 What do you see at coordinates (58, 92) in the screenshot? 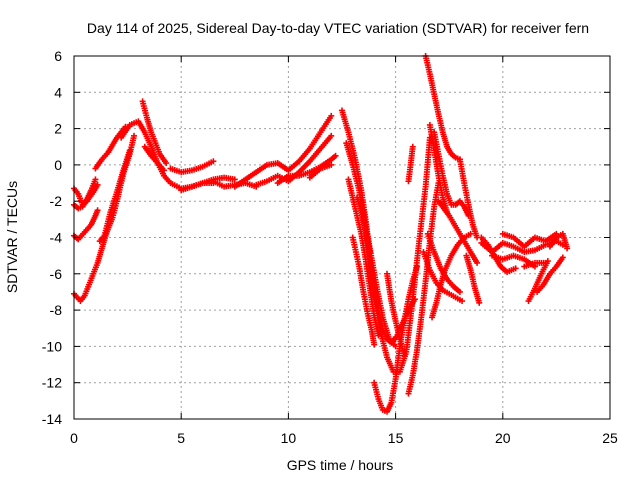
I see `y-tick-label: 4` at bounding box center [58, 92].